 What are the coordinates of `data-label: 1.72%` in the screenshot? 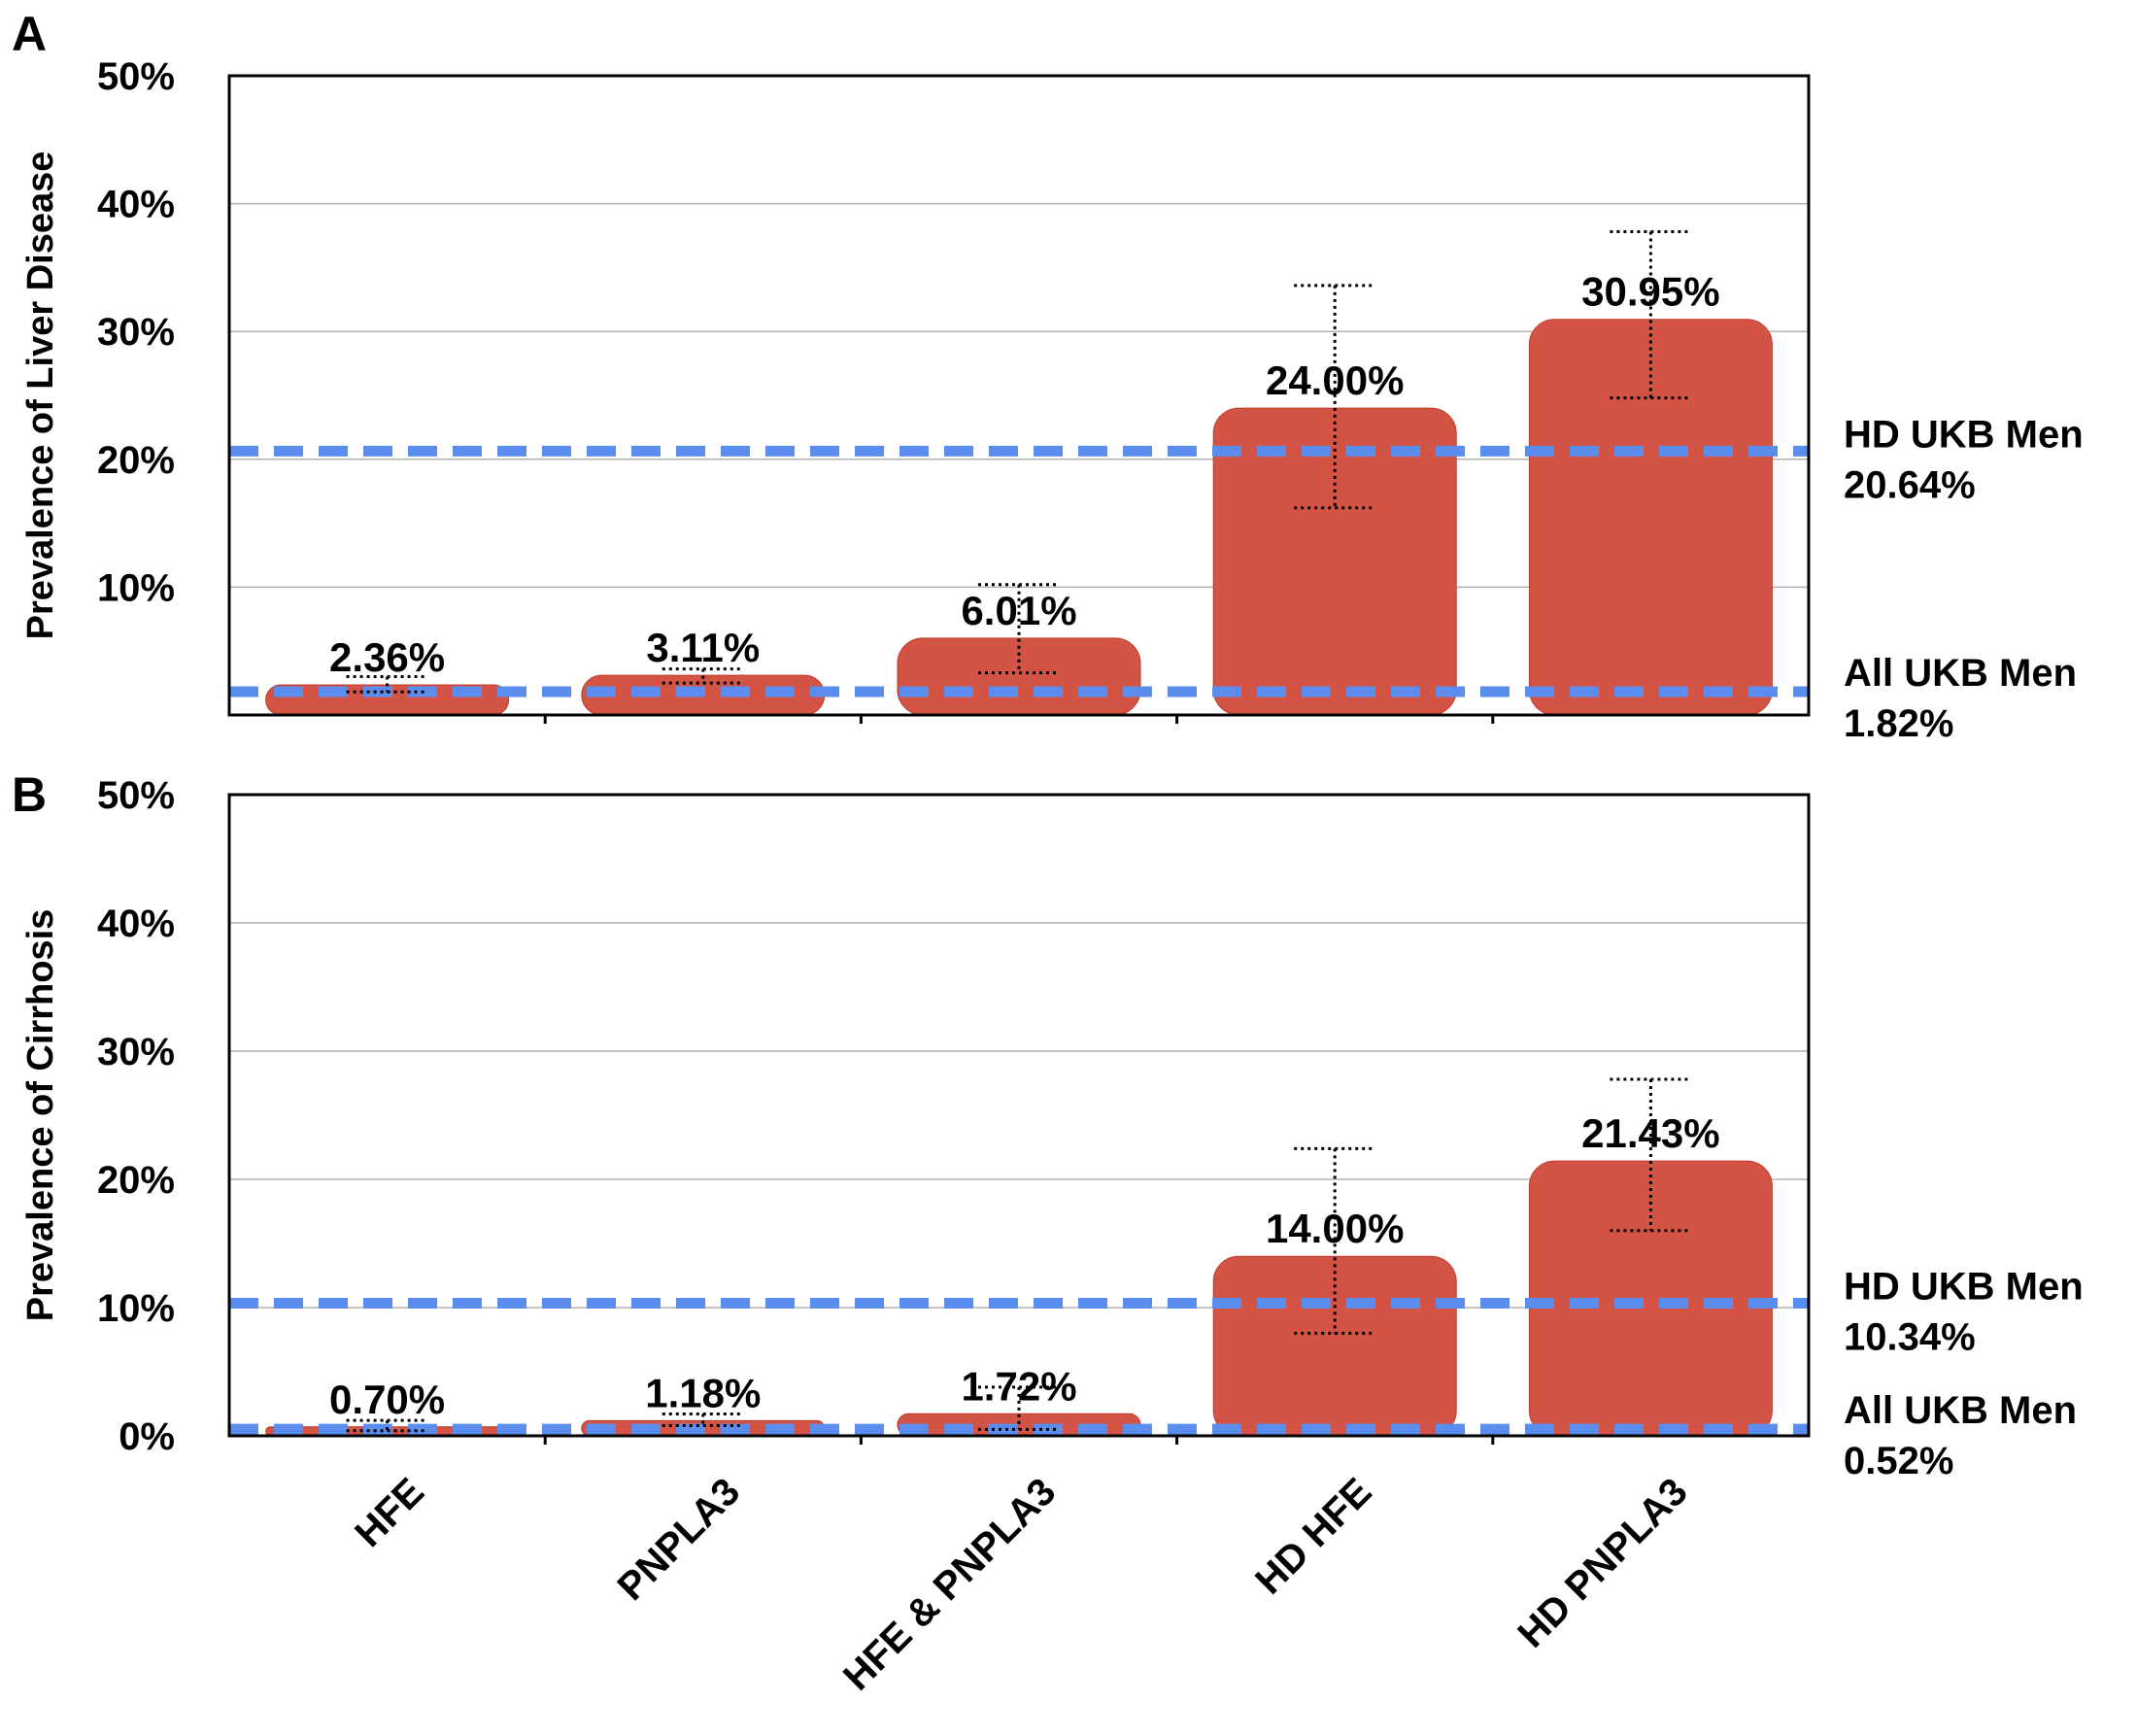 It's located at (1018, 1386).